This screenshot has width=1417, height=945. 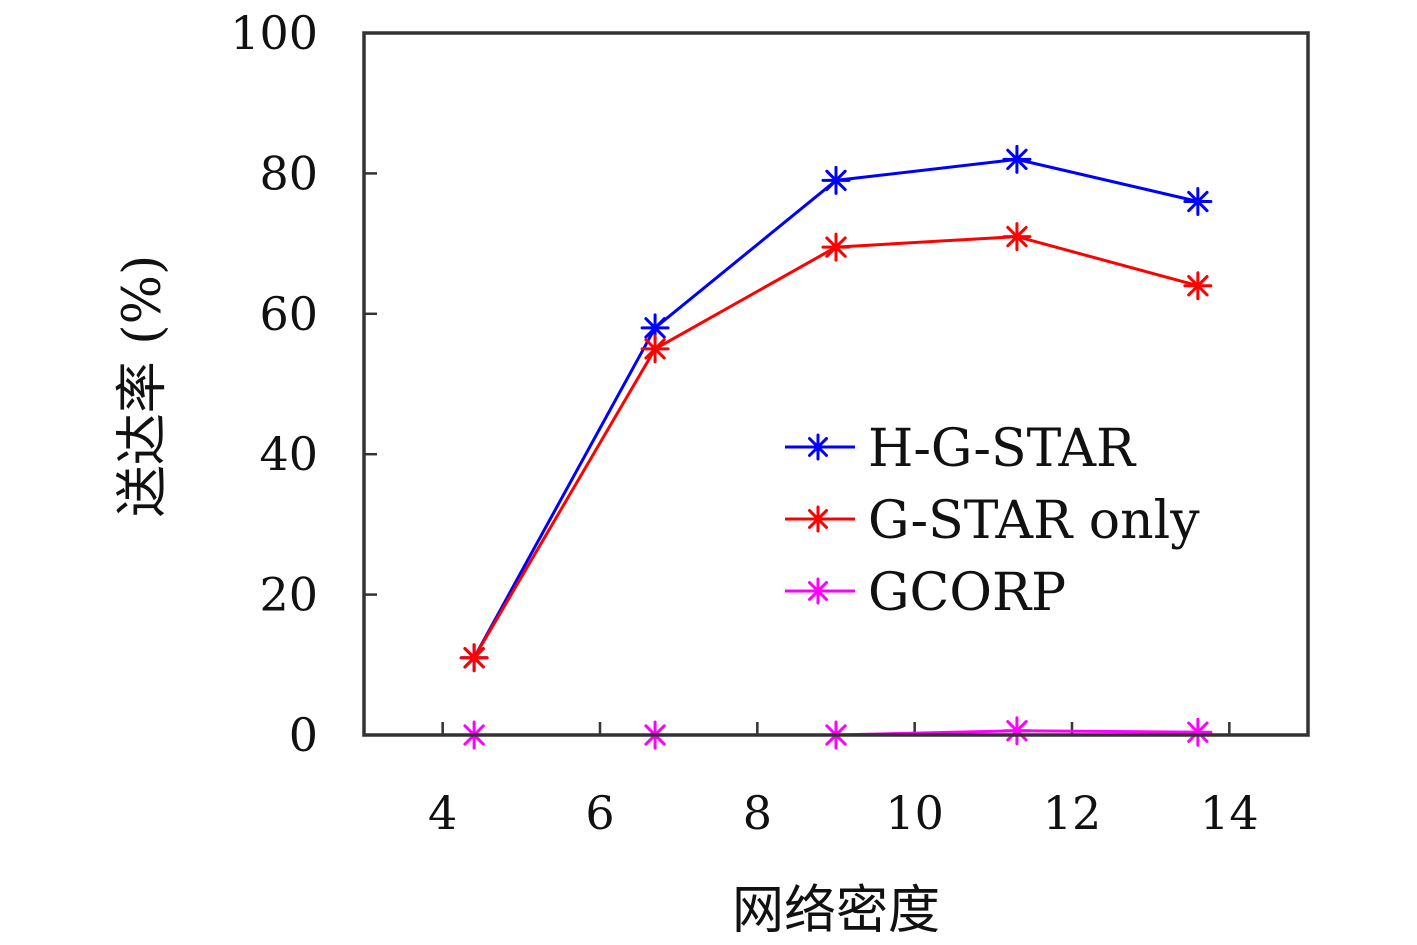 I want to click on y-tick-label: 0, so click(x=303, y=735).